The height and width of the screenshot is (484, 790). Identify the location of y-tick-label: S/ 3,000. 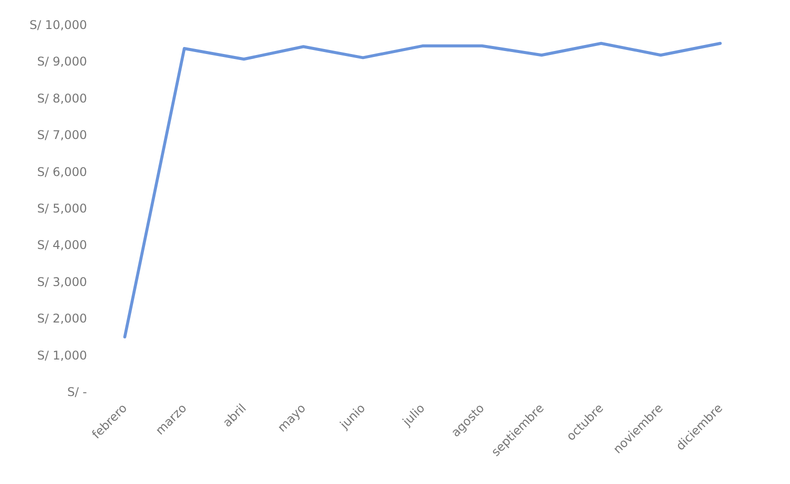
(62, 281).